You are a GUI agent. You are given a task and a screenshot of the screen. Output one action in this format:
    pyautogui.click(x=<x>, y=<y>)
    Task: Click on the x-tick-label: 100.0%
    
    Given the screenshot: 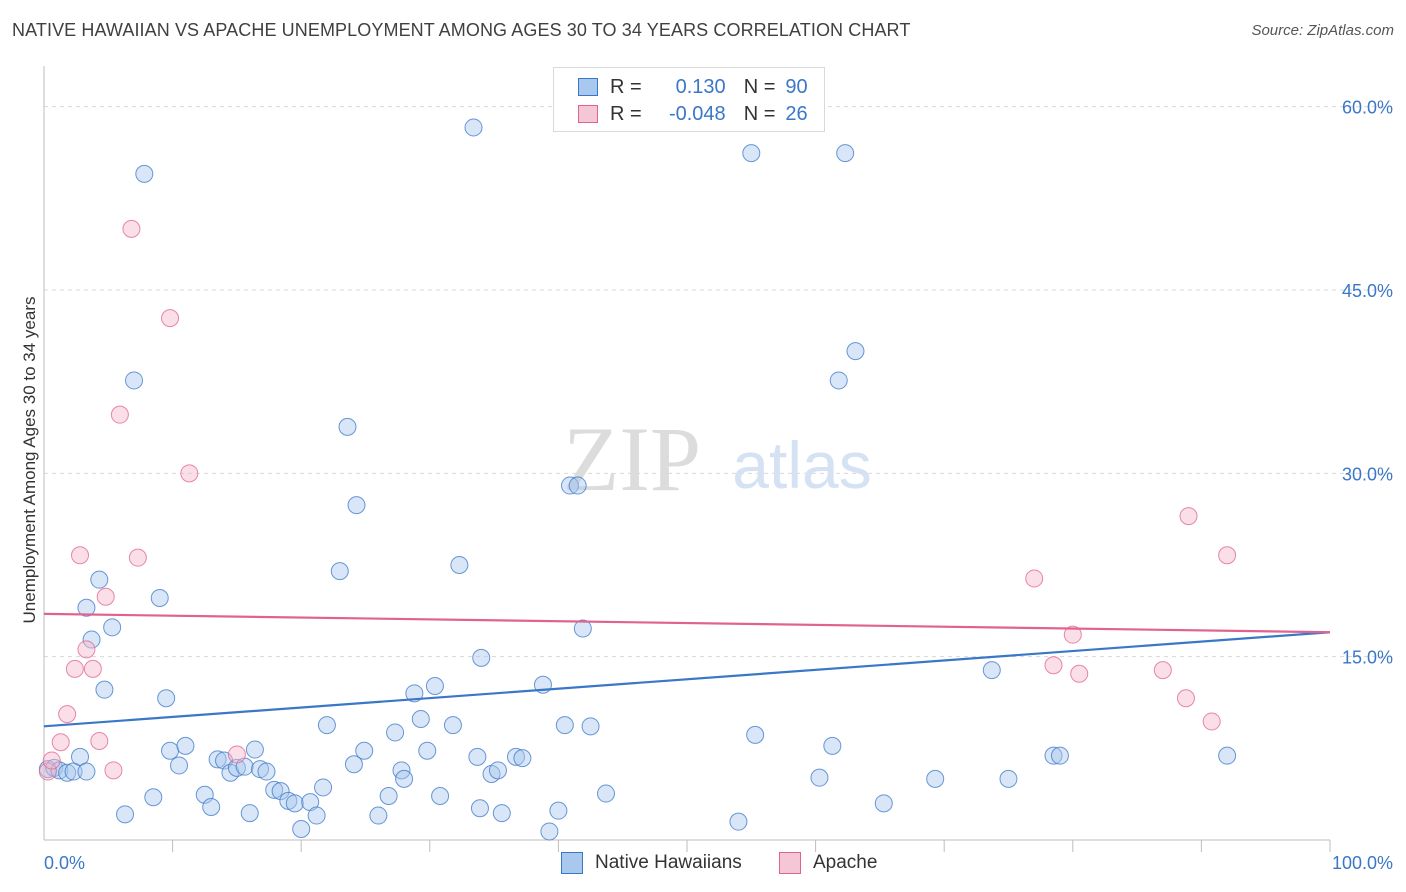 What is the action you would take?
    pyautogui.click(x=1362, y=863)
    